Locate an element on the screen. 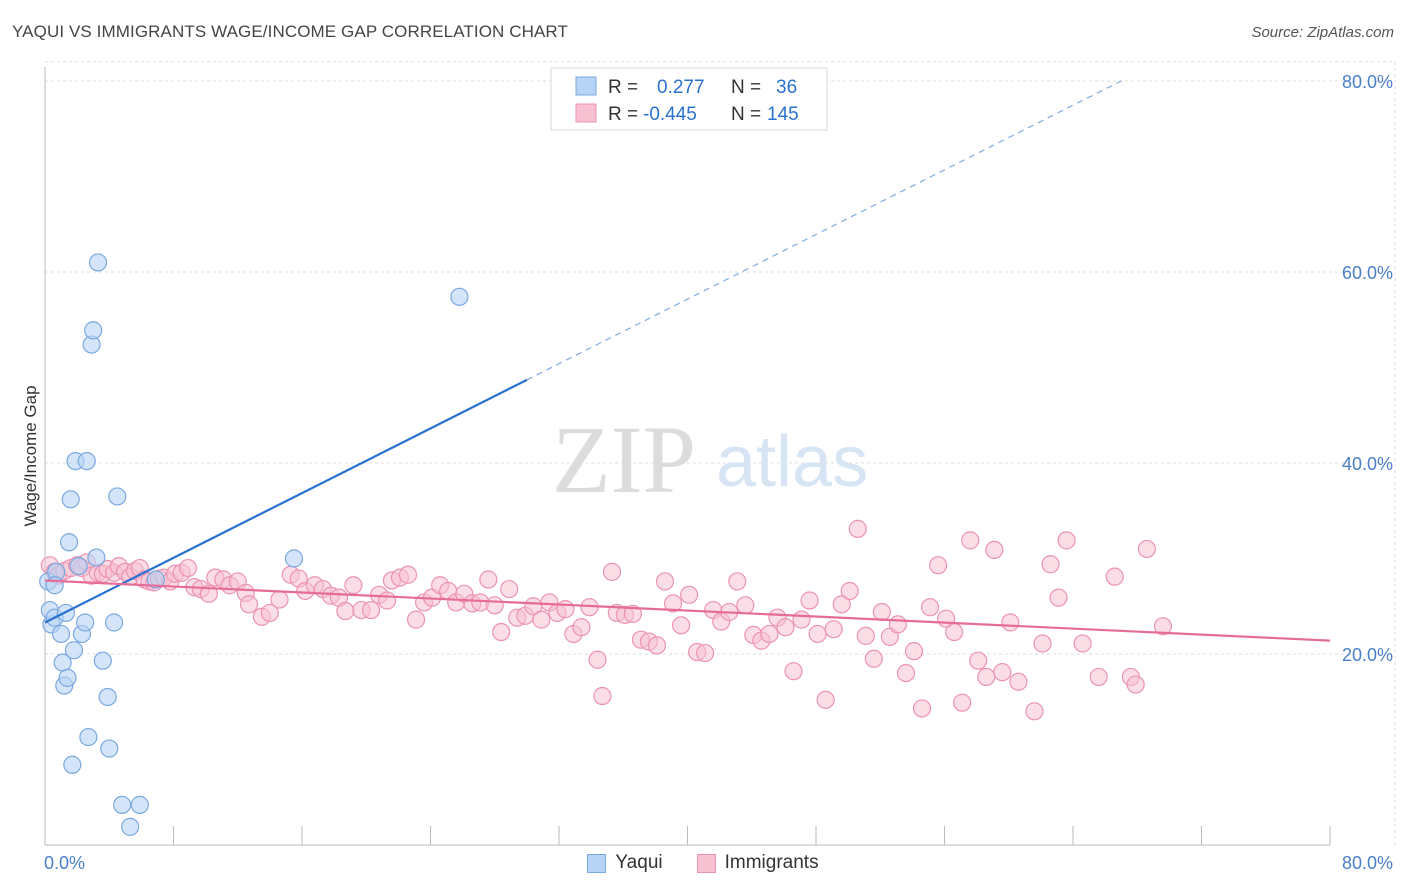 The height and width of the screenshot is (892, 1406). watermark: ZIP atlas is located at coordinates (710, 459).